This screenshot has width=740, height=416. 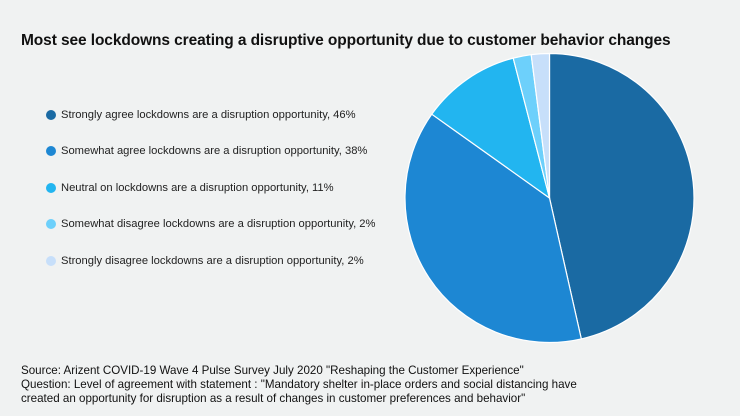 What do you see at coordinates (621, 196) in the screenshot?
I see `pie-slice-strongly-agree` at bounding box center [621, 196].